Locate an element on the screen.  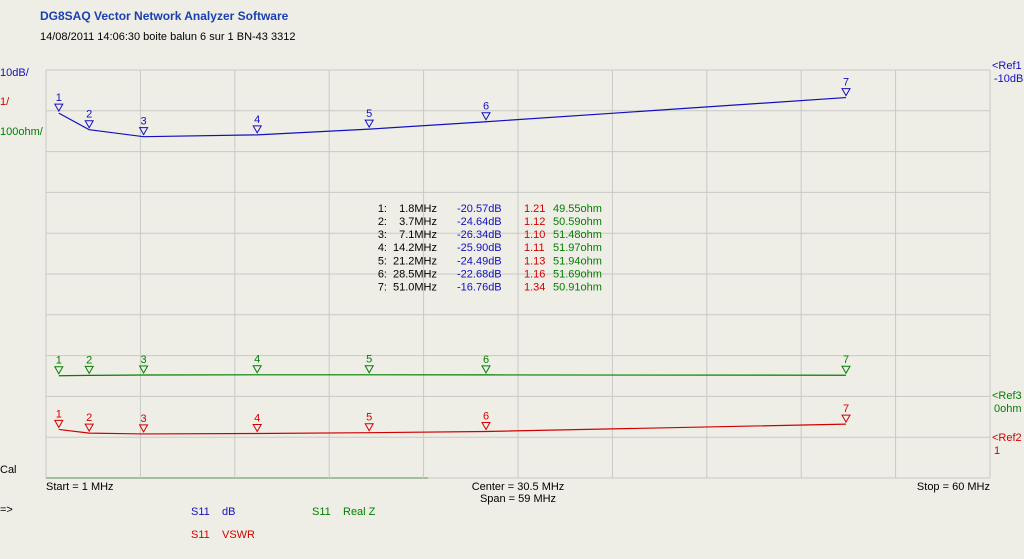
row-freq: 14.2MHz is located at coordinates (415, 248).